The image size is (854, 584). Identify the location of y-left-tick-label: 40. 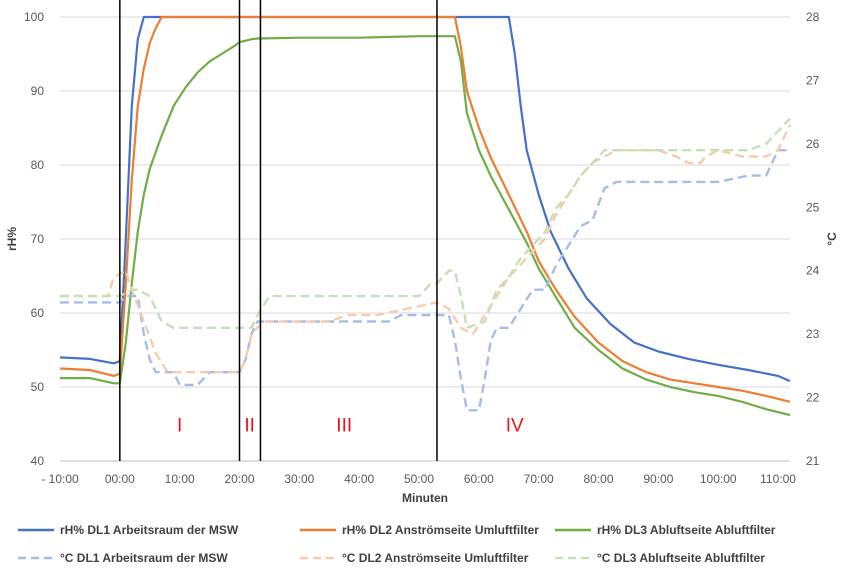
(38, 461).